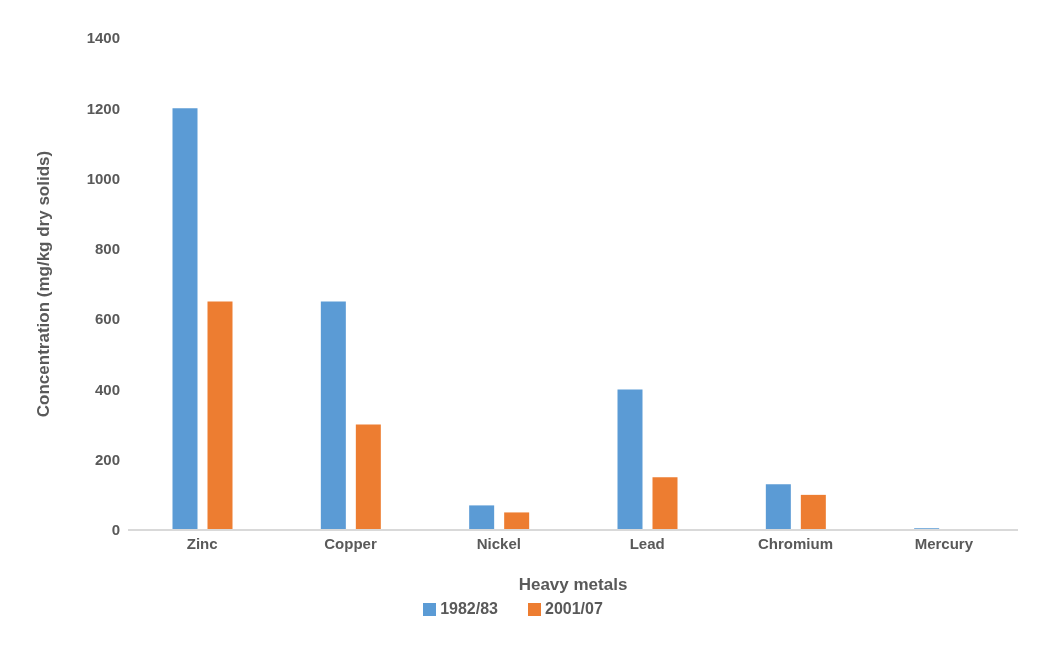 This screenshot has width=1050, height=650. I want to click on y-tick-label: 1200, so click(103, 108).